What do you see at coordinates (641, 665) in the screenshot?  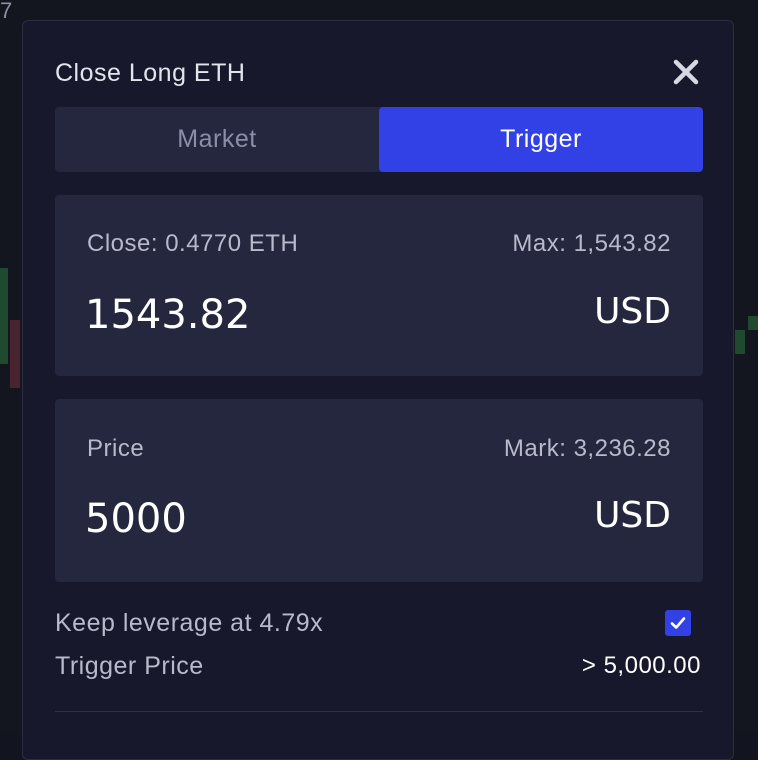 I see `trigger-price-value: > 5,000.00` at bounding box center [641, 665].